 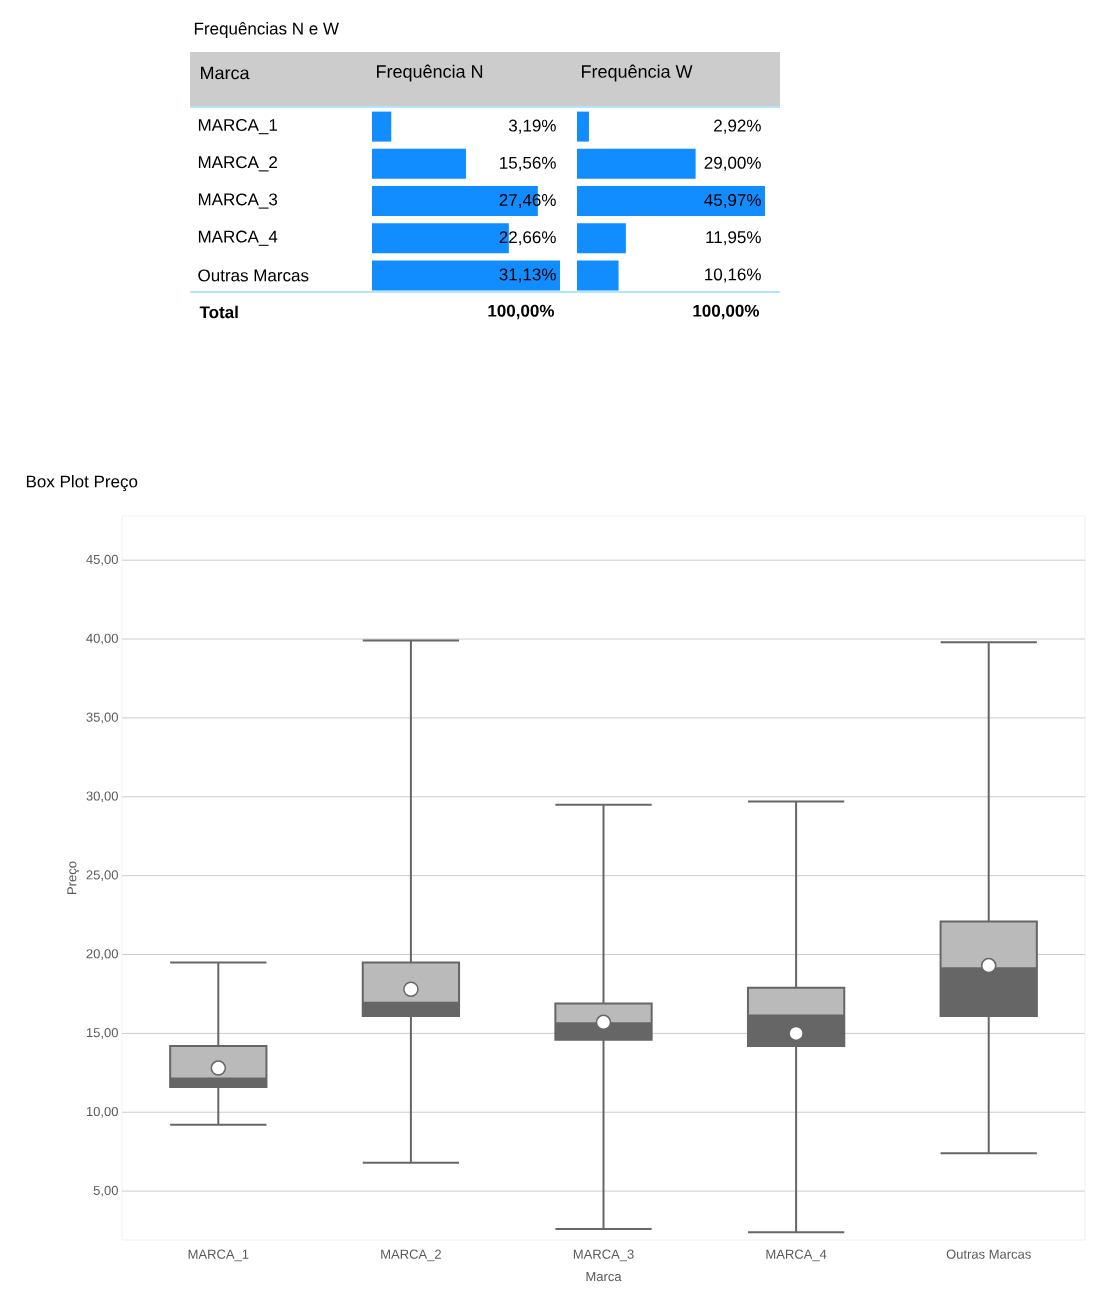 I want to click on x-axis-title: Marca, so click(x=604, y=1277).